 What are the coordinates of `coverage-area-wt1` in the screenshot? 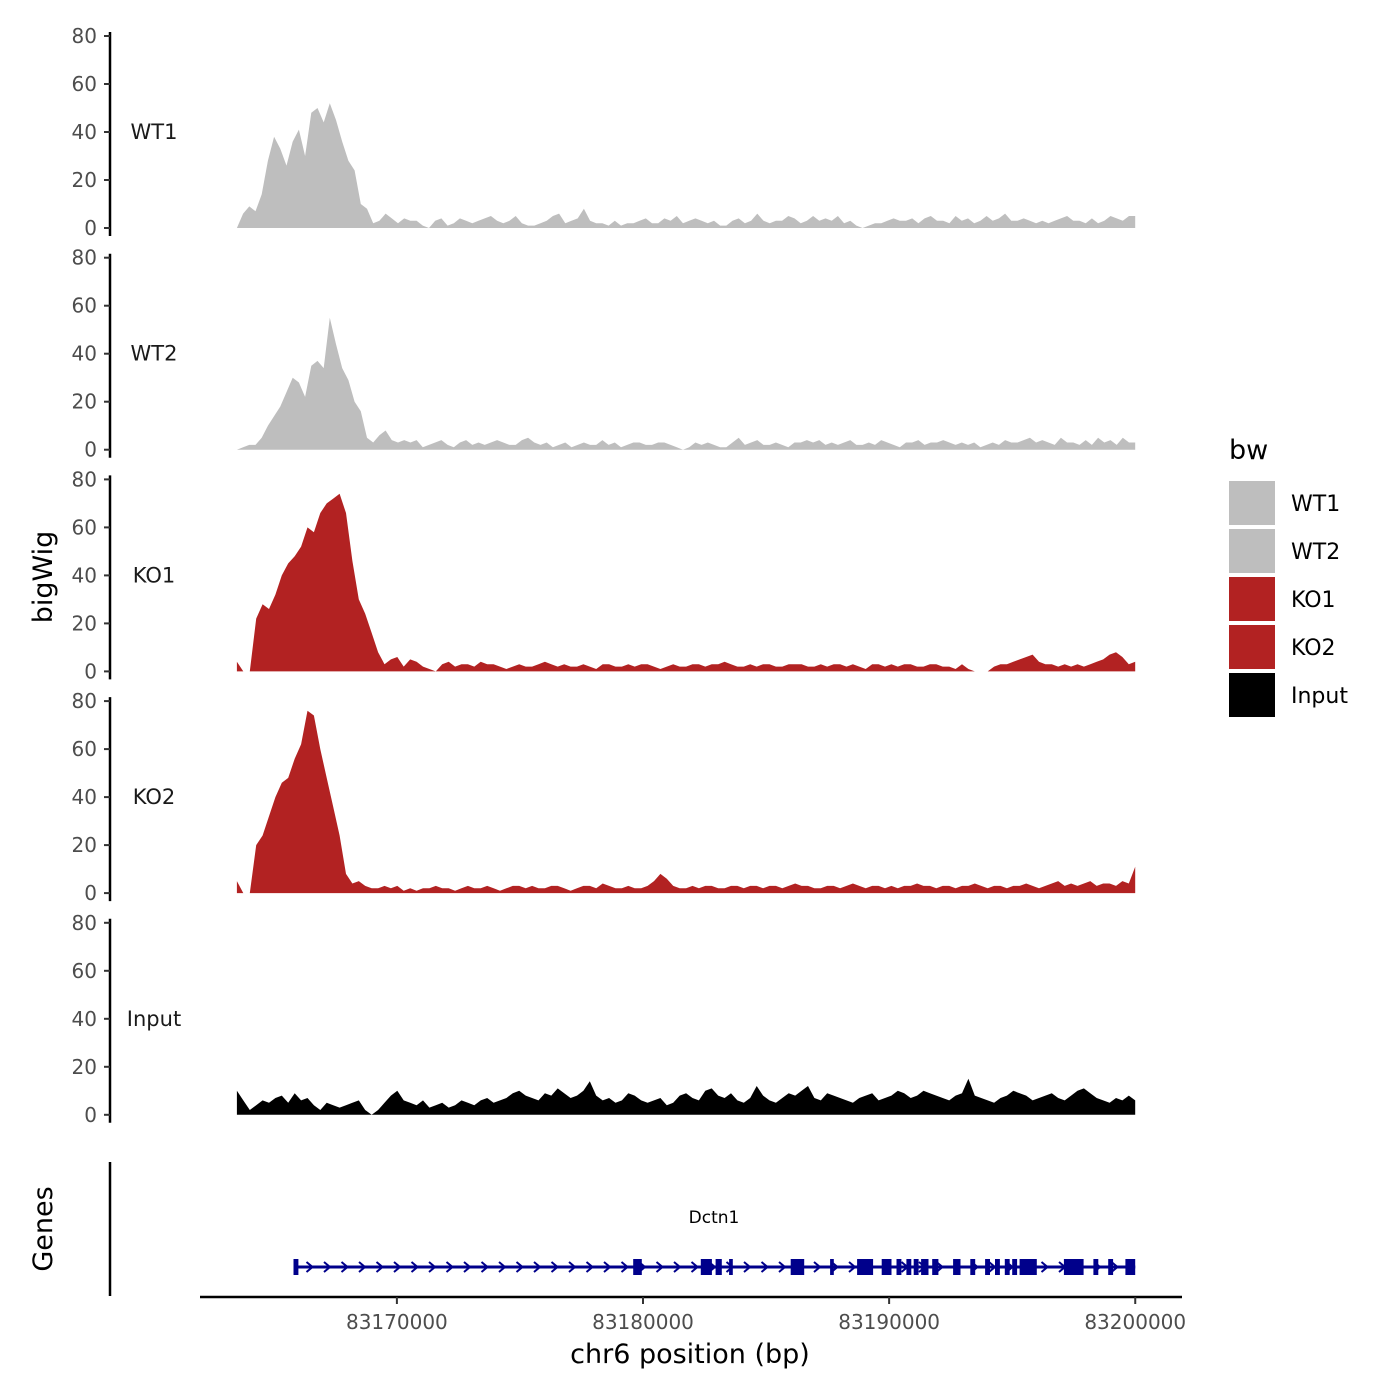 It's located at (686, 165).